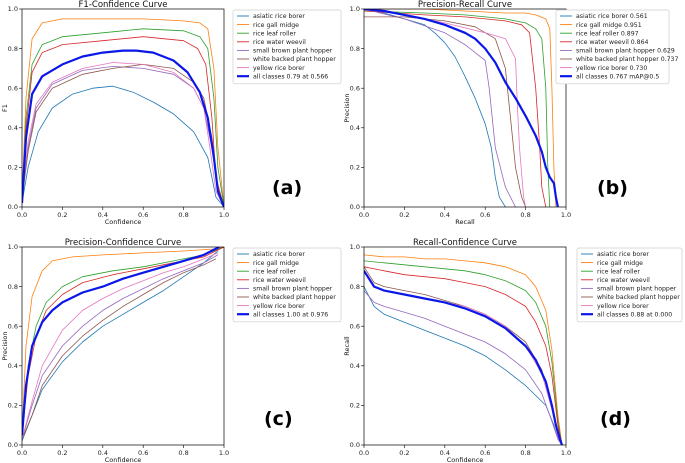 The height and width of the screenshot is (463, 685). What do you see at coordinates (278, 419) in the screenshot?
I see `panel-letter-c: (c)` at bounding box center [278, 419].